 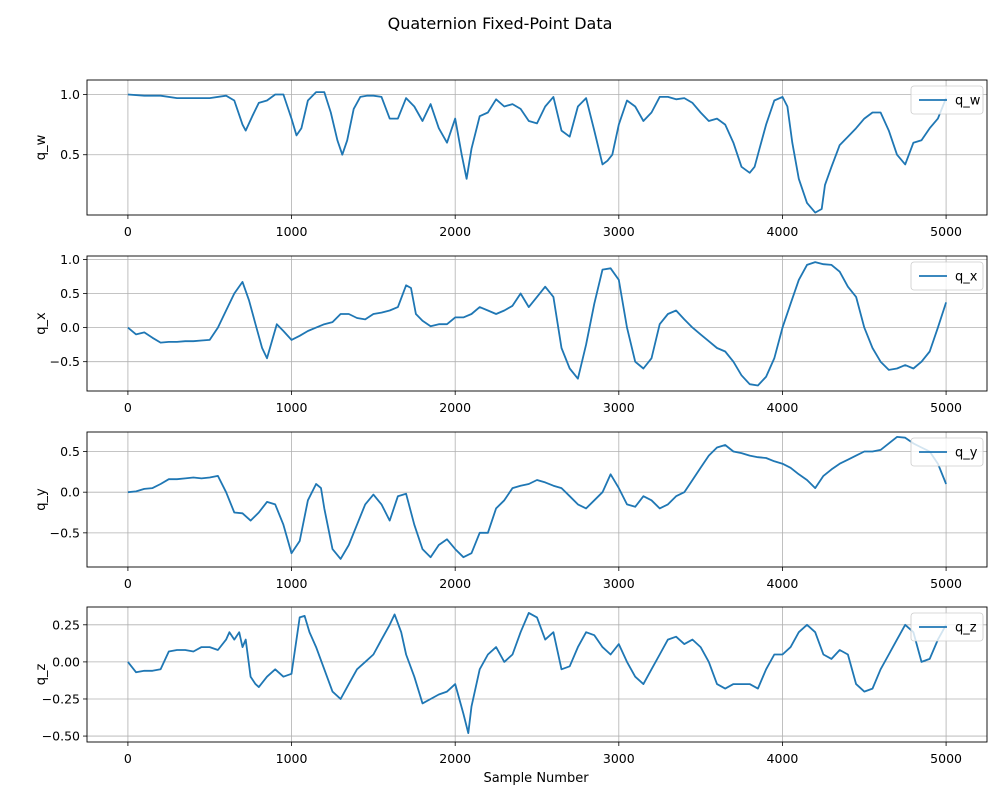 What do you see at coordinates (61, 698) in the screenshot?
I see `y-tick-label: −0.25` at bounding box center [61, 698].